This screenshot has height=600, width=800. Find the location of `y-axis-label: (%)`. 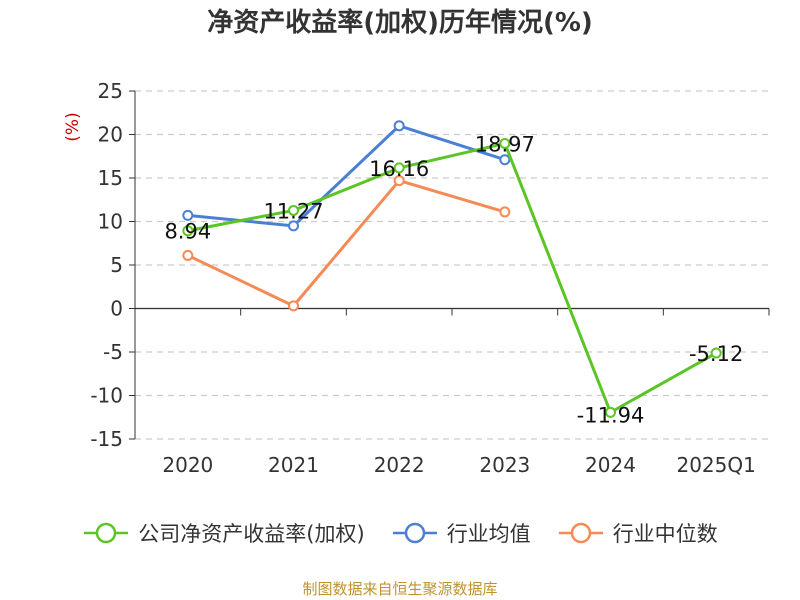

y-axis-label: (%) is located at coordinates (73, 126).